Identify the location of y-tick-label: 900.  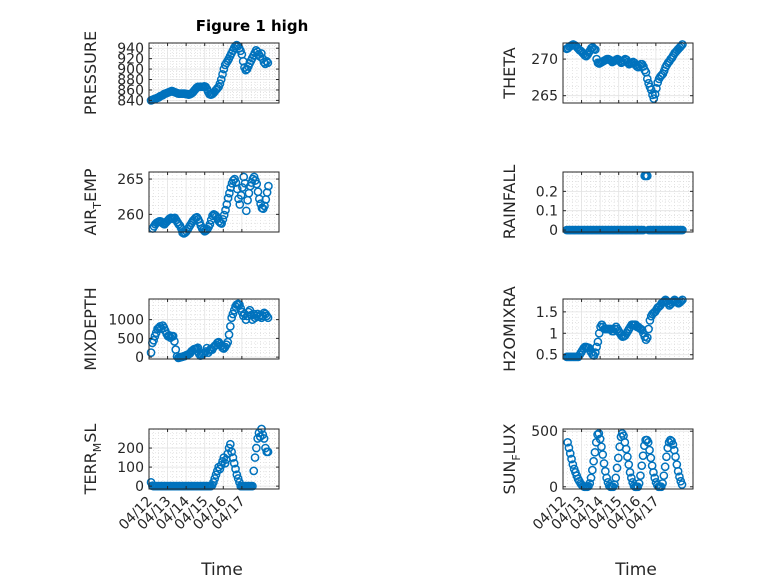
(130, 70).